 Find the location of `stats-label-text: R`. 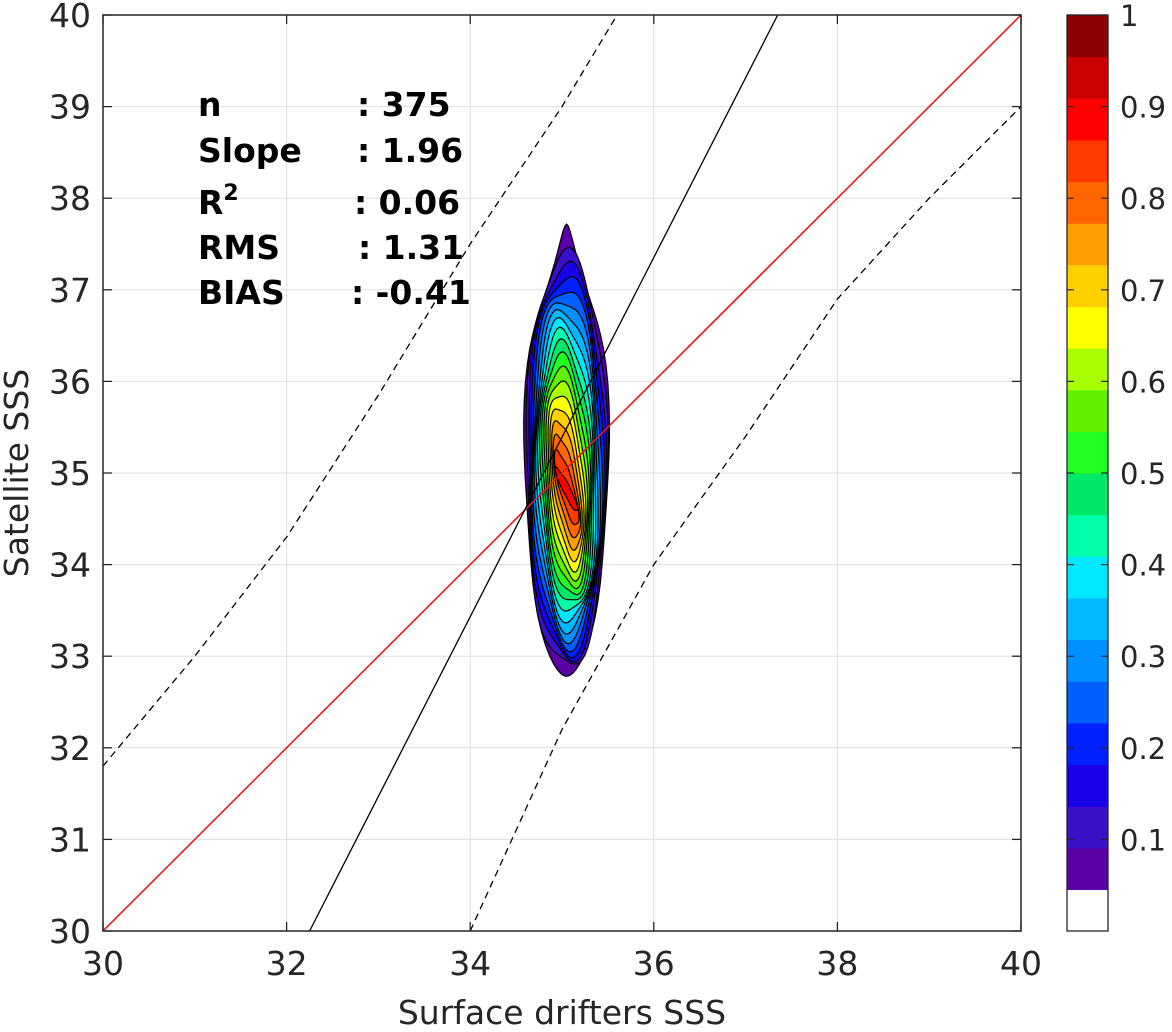

stats-label-text: R is located at coordinates (210, 202).